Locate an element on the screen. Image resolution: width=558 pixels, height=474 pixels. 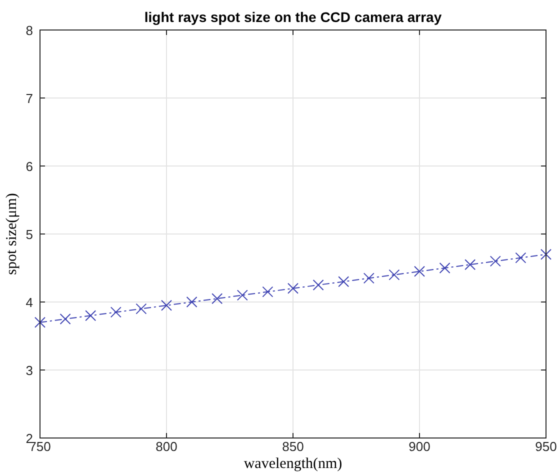
y-tick-label: 7 is located at coordinates (29, 98).